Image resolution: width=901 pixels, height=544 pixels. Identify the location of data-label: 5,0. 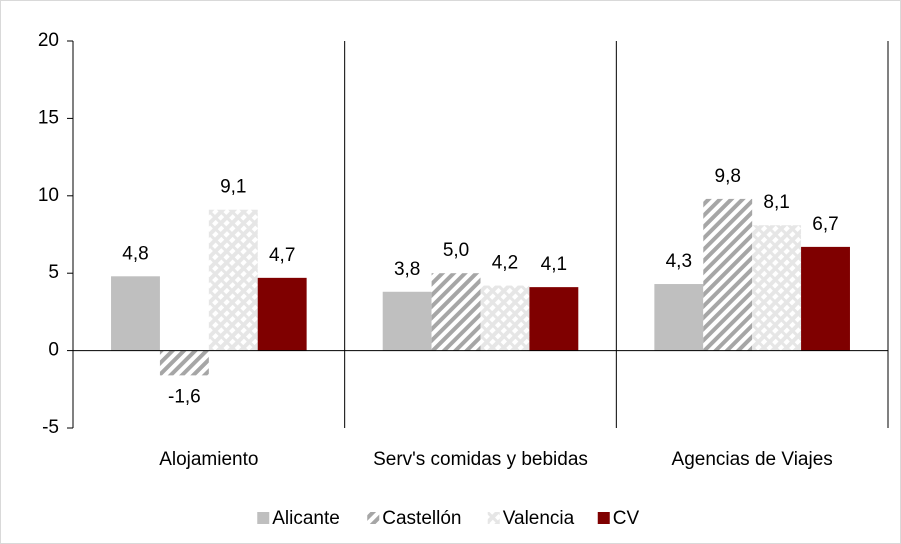
(456, 250).